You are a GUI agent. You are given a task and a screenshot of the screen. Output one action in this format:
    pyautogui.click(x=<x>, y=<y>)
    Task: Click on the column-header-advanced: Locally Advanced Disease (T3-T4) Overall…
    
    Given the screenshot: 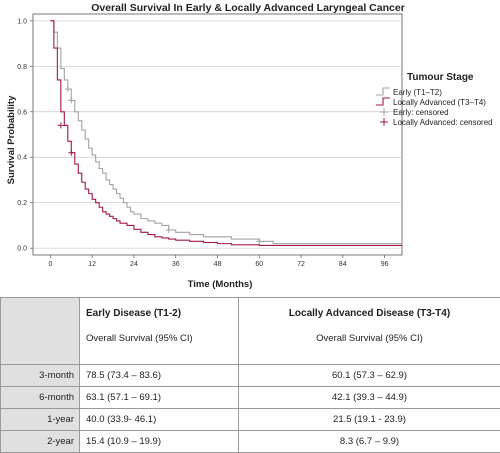 What is the action you would take?
    pyautogui.click(x=369, y=331)
    